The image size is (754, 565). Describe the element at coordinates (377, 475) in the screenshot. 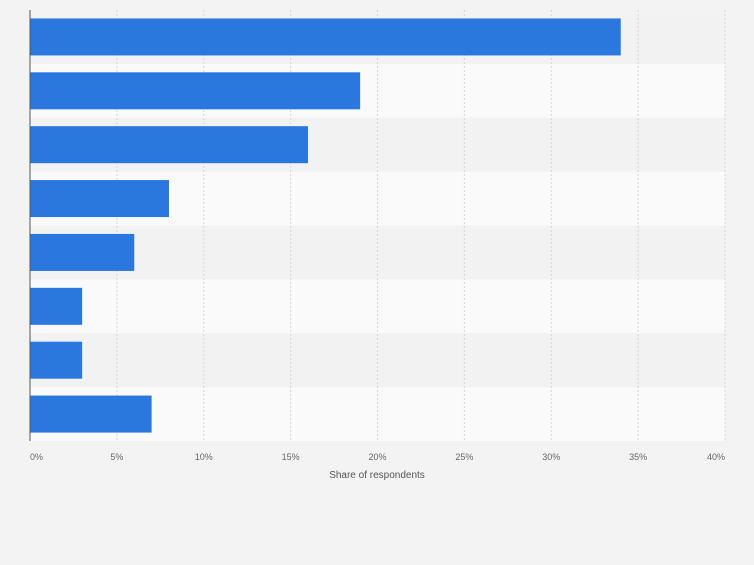

I see `x-axis-label: Share of respondents` at that location.